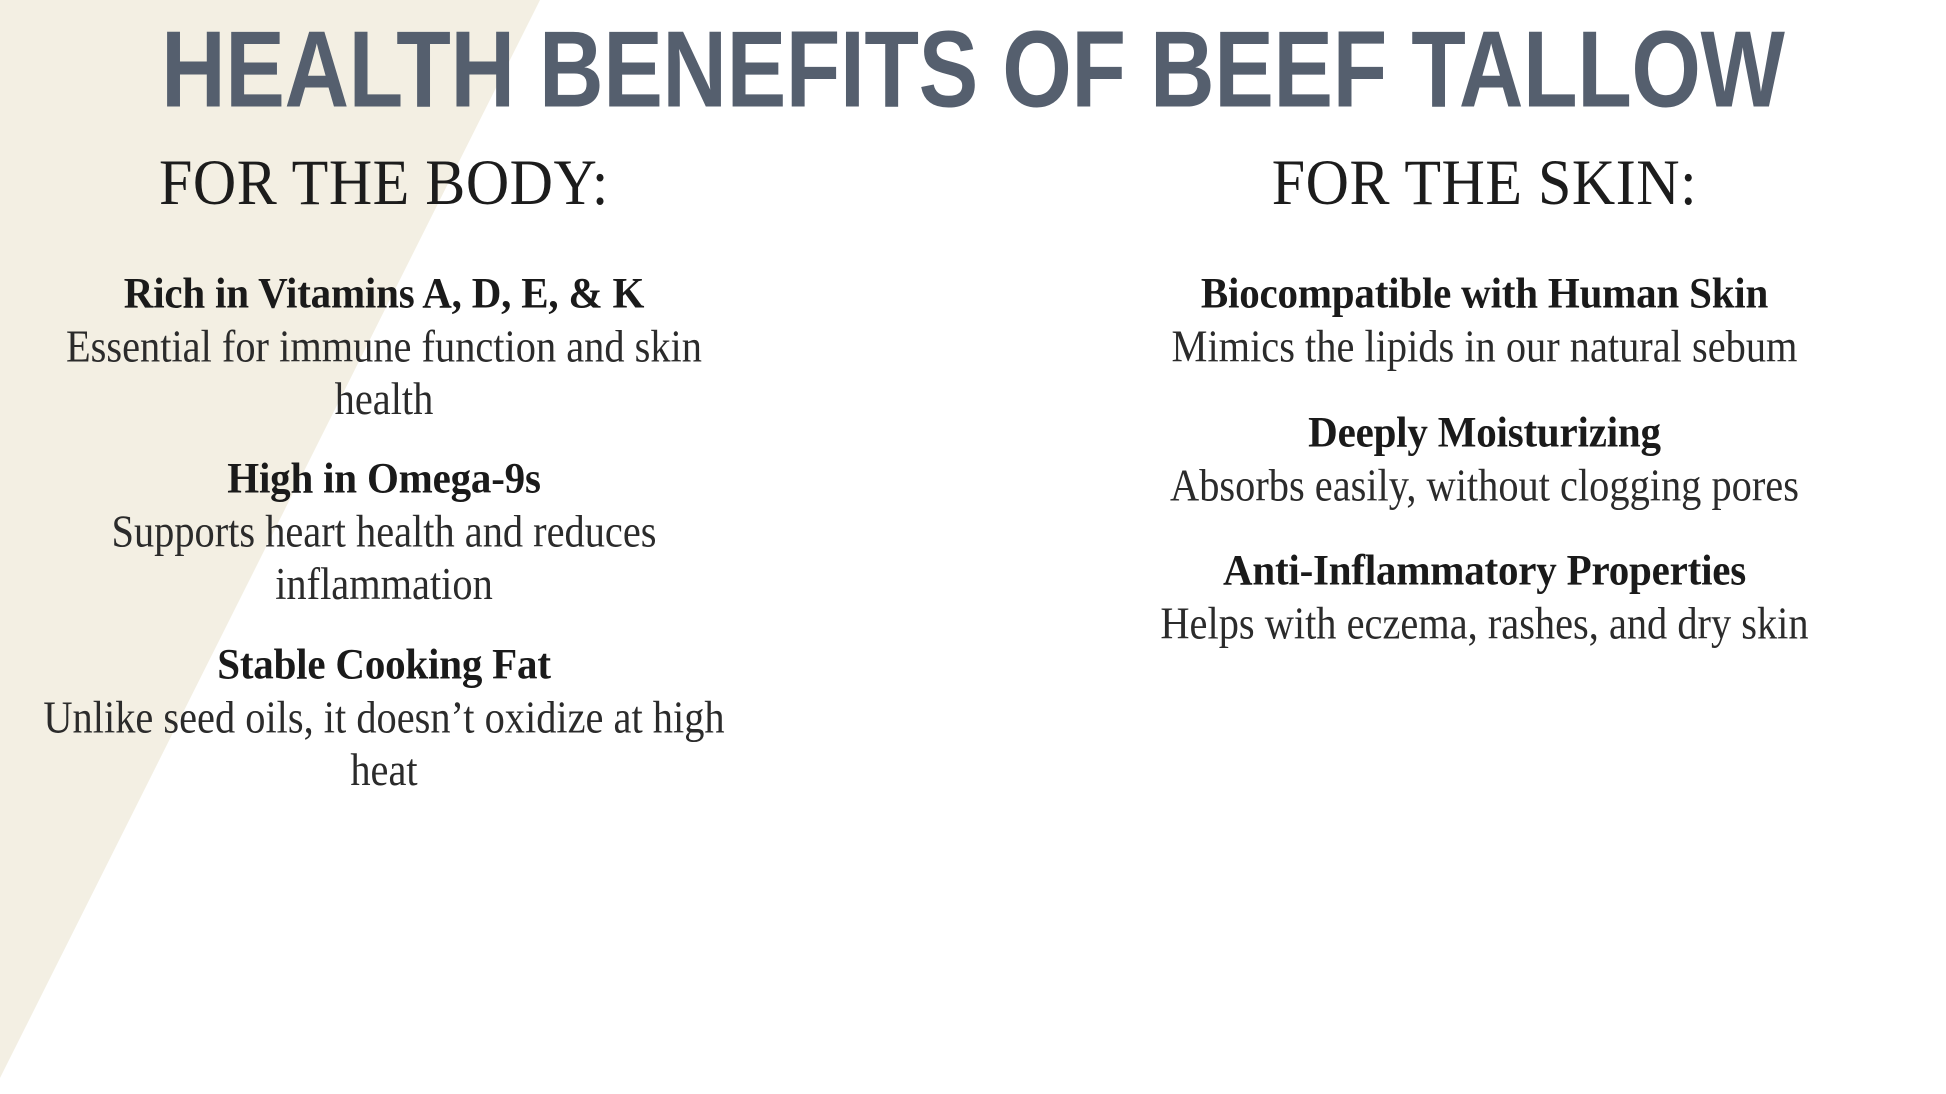 The width and height of the screenshot is (1946, 1094). Describe the element at coordinates (384, 182) in the screenshot. I see `column-header-body: FOR THE BODY:` at that location.